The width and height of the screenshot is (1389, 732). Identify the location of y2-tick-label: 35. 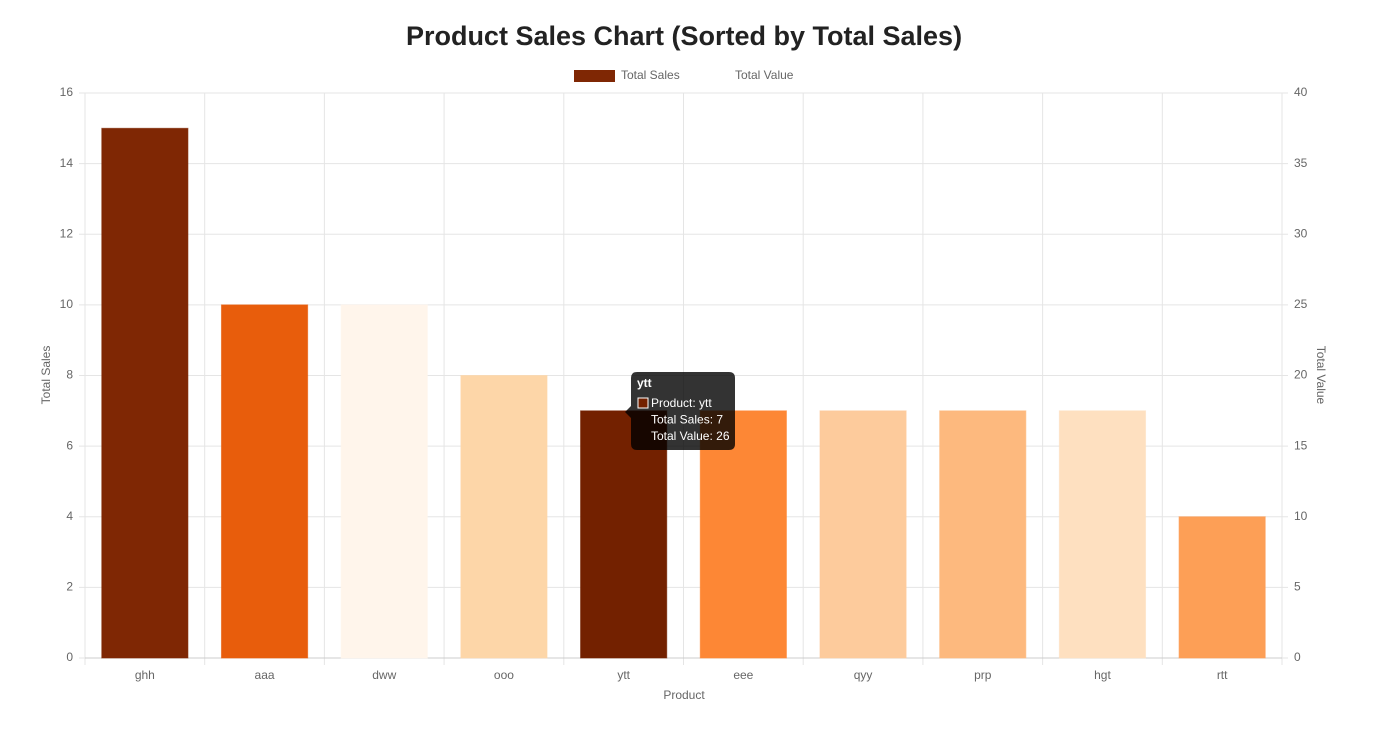
(1301, 163).